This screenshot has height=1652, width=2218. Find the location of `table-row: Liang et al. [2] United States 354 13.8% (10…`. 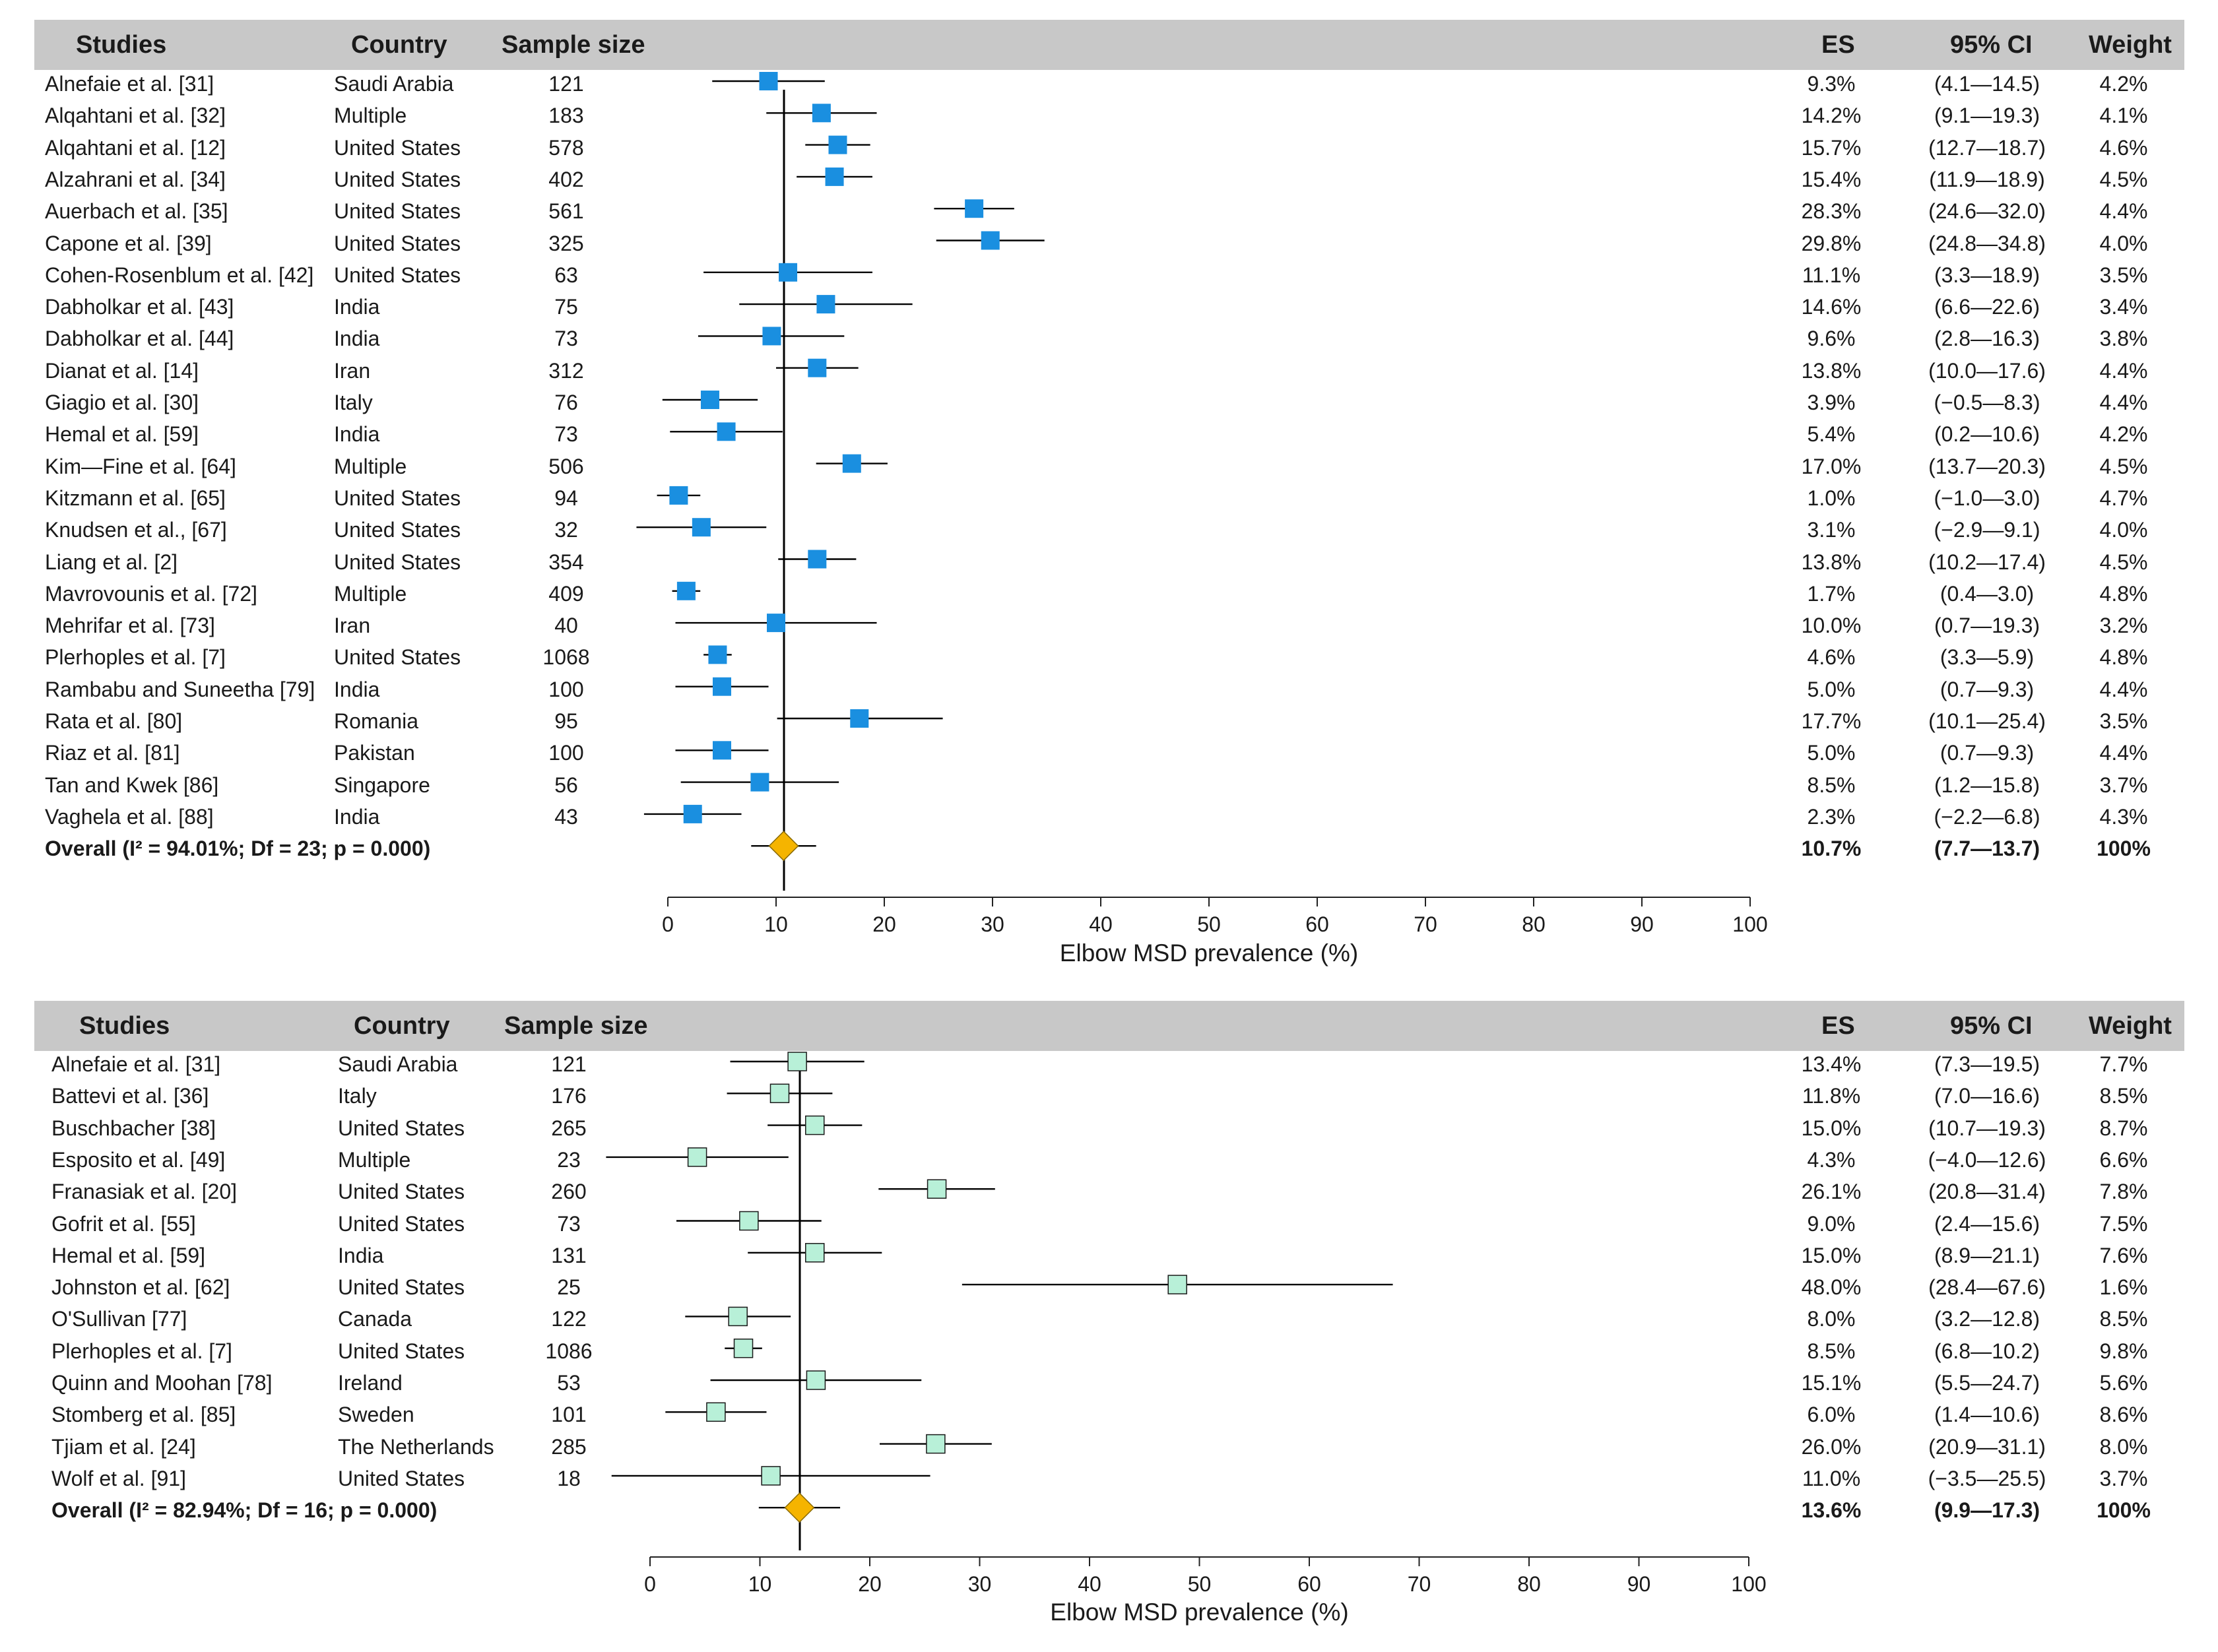

table-row: Liang et al. [2] United States 354 13.8% (10… is located at coordinates (1109, 562).